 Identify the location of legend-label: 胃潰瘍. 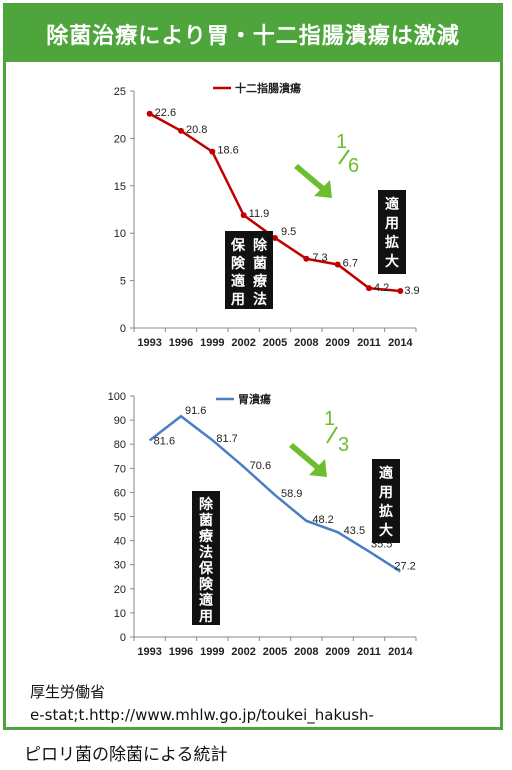
(254, 399).